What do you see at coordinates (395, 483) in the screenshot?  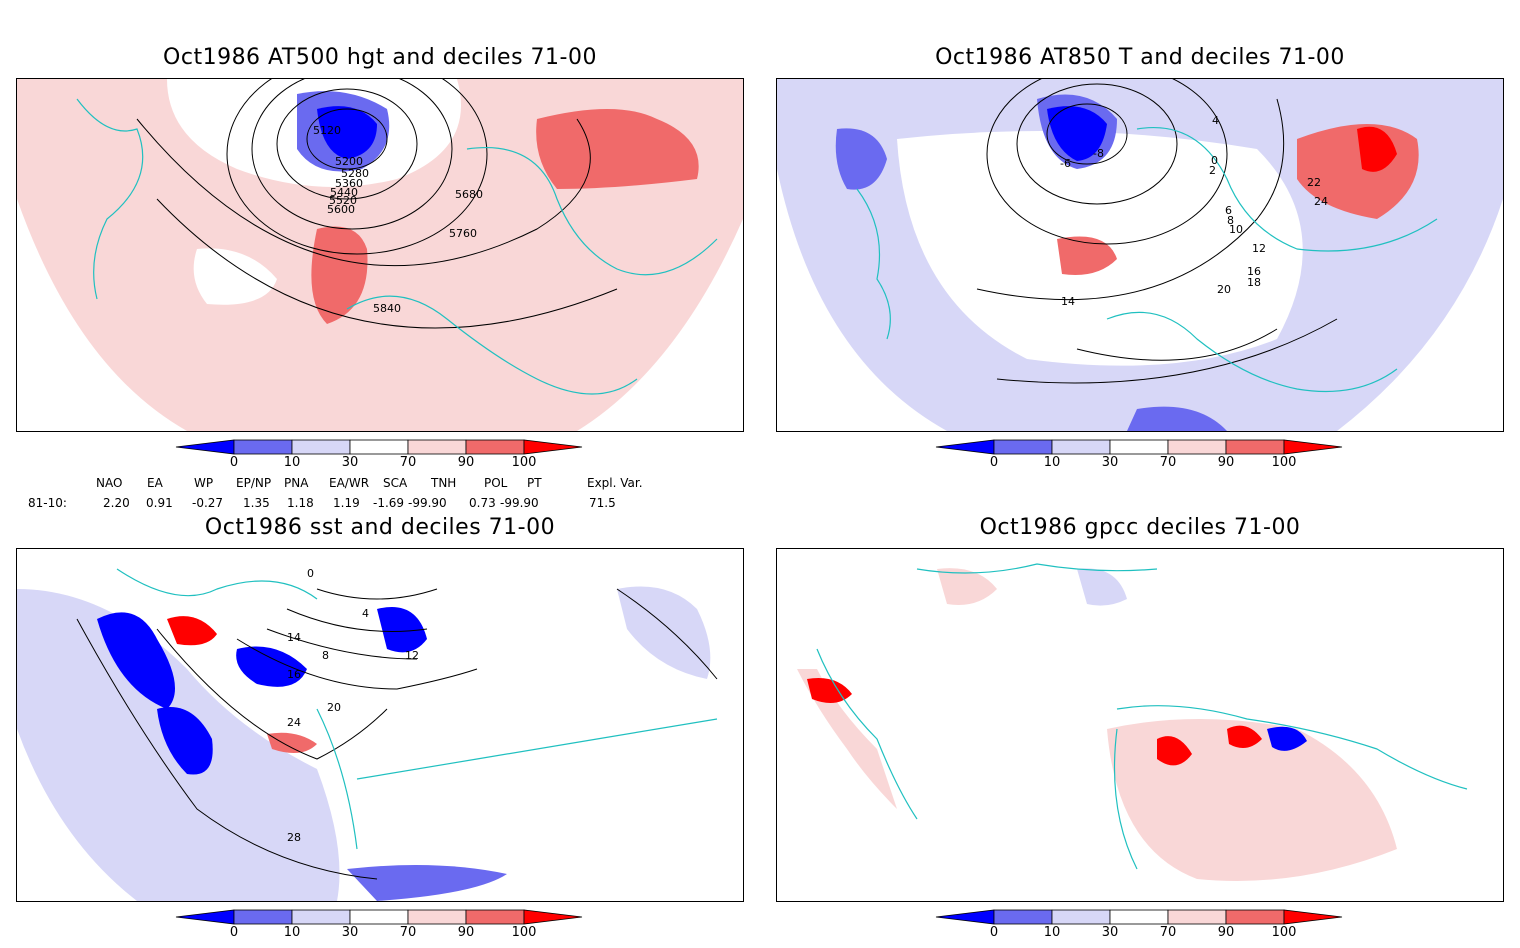 I see `index-header-sca: SCA` at bounding box center [395, 483].